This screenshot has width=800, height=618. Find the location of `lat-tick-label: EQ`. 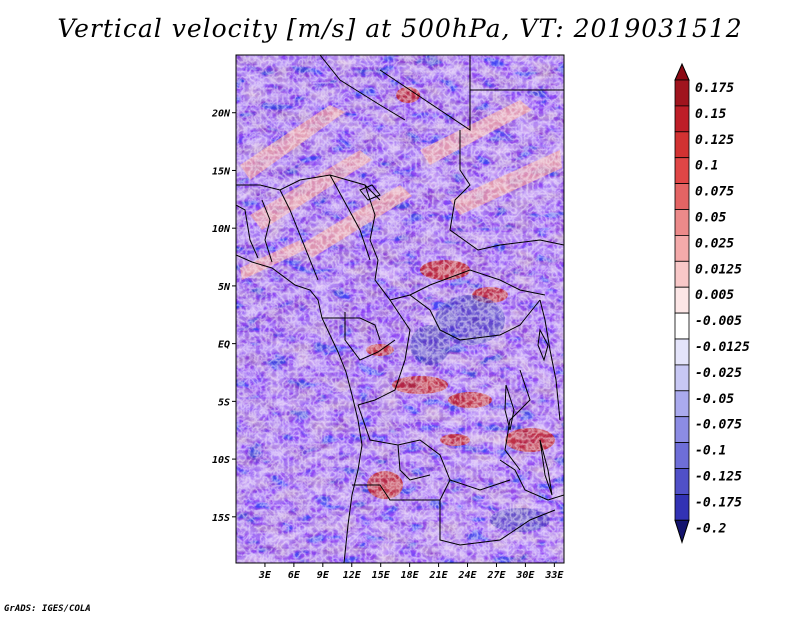

lat-tick-label: EQ is located at coordinates (224, 345).